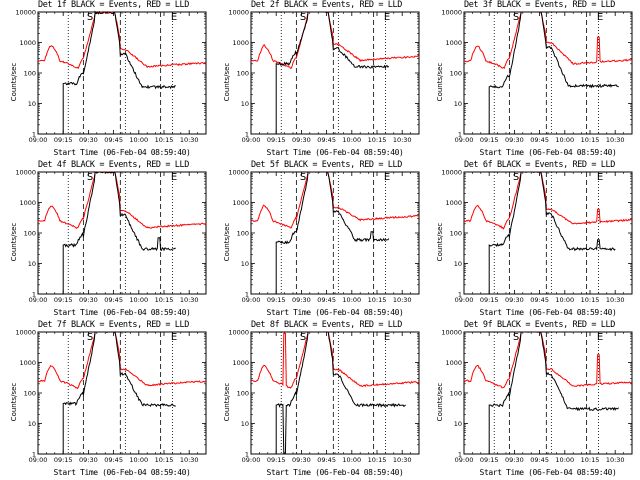 The height and width of the screenshot is (480, 640). I want to click on panel-title: Det 1f BLACK = Events, RED = LLD, so click(113, 5).